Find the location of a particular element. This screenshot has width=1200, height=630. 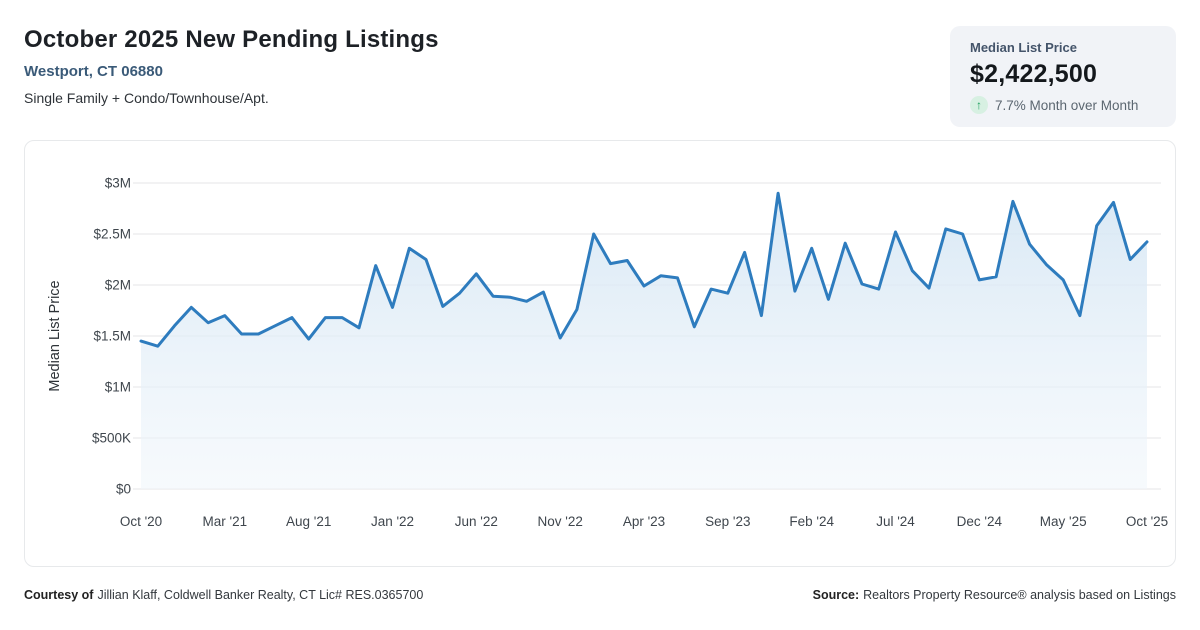

y-axis-title: Median List Price is located at coordinates (55, 335).